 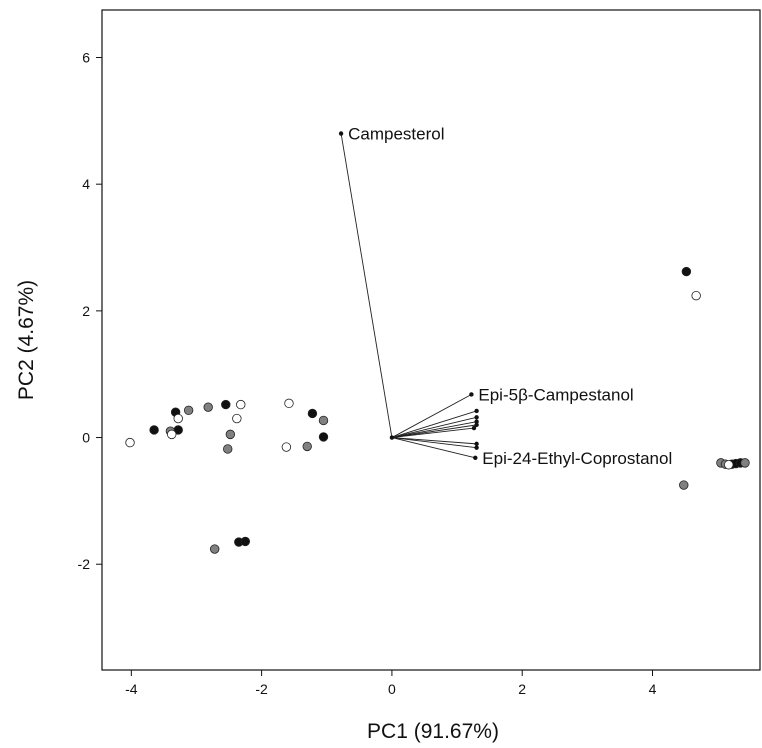 What do you see at coordinates (555, 394) in the screenshot?
I see `loading-vector-label: Epi-5β-Campestanol` at bounding box center [555, 394].